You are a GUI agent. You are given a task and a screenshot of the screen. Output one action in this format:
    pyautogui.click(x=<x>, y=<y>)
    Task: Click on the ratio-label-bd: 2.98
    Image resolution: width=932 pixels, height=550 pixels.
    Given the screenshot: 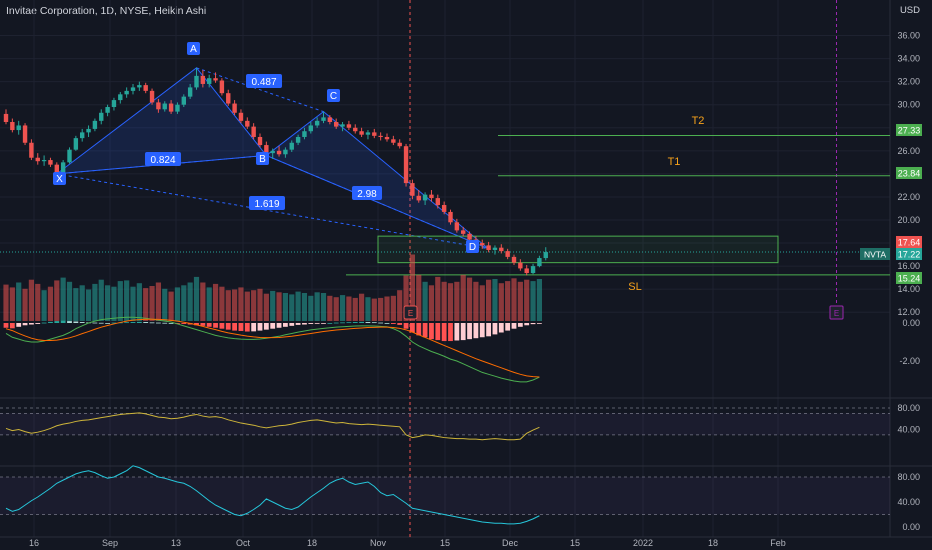 What is the action you would take?
    pyautogui.click(x=367, y=193)
    